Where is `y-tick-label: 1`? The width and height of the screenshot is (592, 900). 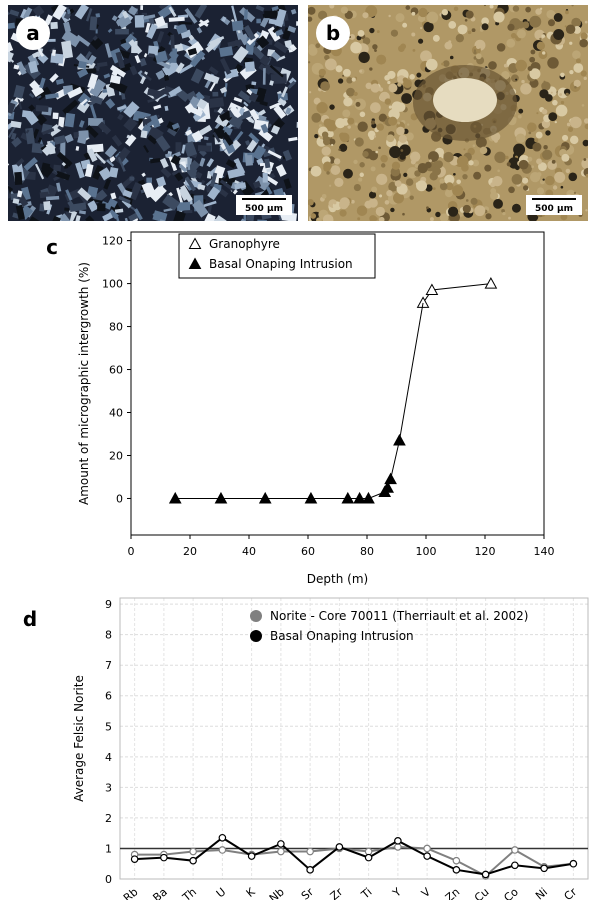 y-tick-label: 1 is located at coordinates (108, 848).